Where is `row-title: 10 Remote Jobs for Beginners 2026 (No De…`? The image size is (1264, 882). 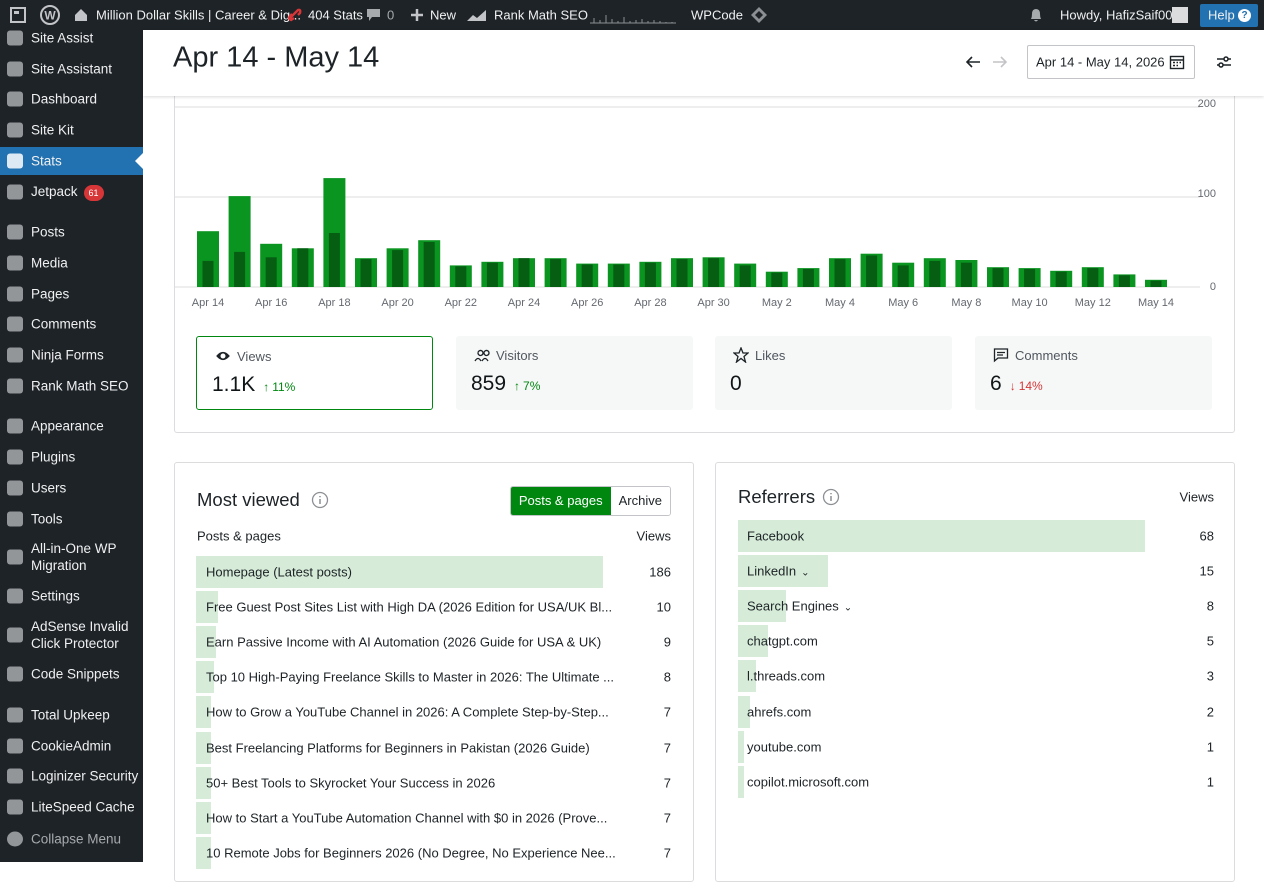 row-title: 10 Remote Jobs for Beginners 2026 (No De… is located at coordinates (411, 853).